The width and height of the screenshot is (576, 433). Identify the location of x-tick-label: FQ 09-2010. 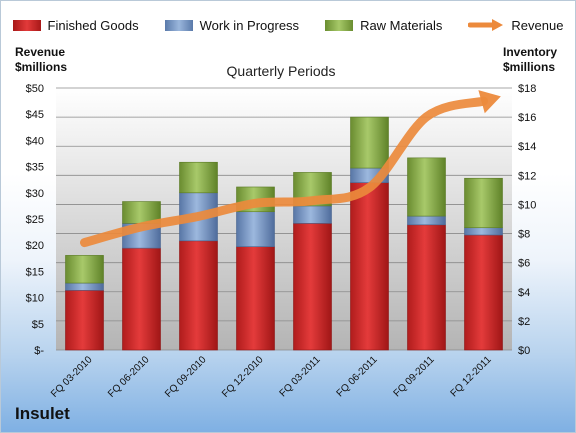
(186, 377).